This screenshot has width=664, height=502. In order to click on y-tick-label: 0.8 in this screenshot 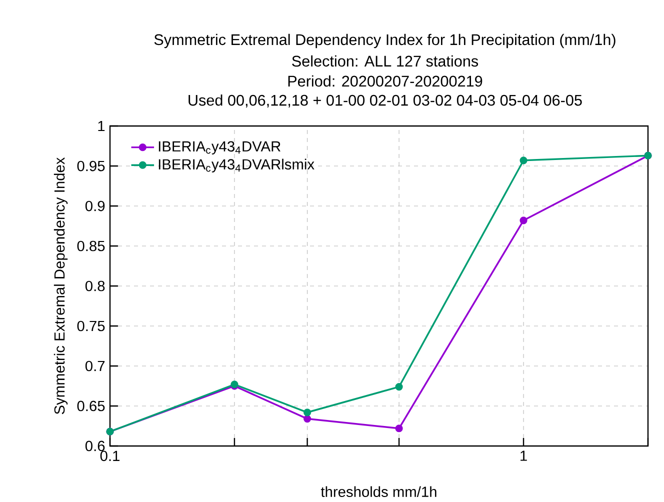, I will do `click(95, 286)`.